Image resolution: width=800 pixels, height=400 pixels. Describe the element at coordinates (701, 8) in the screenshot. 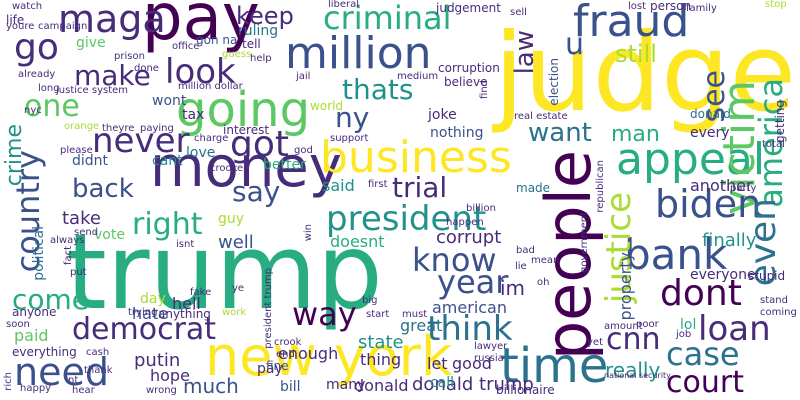

I see `word-family: family` at that location.